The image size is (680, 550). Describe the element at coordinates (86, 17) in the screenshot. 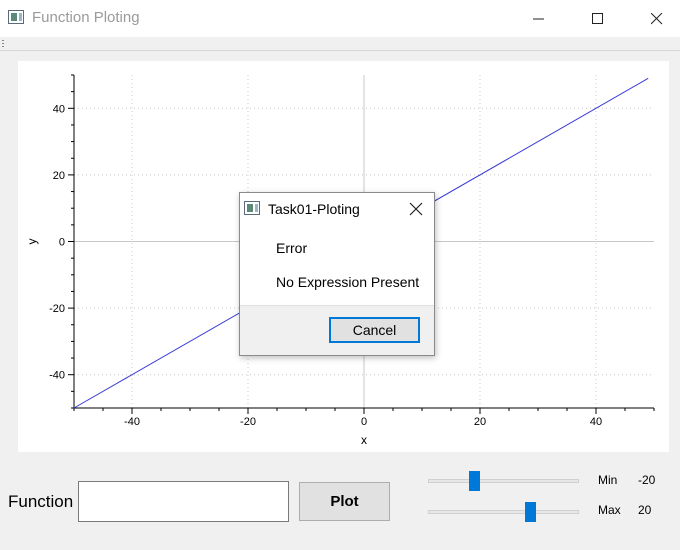

I see `window-title: Function Ploting` at that location.